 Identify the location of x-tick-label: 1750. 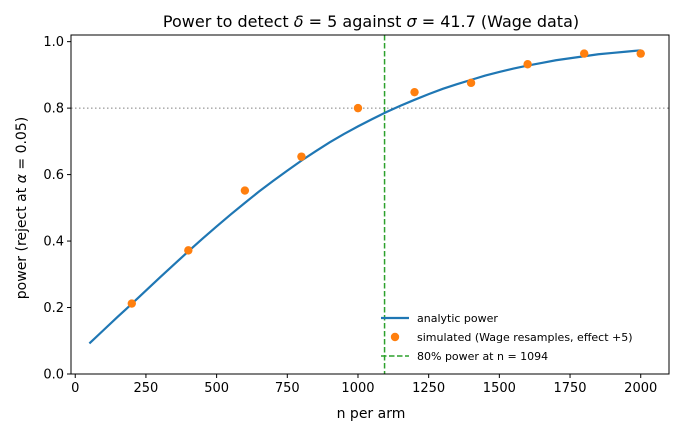
(569, 388).